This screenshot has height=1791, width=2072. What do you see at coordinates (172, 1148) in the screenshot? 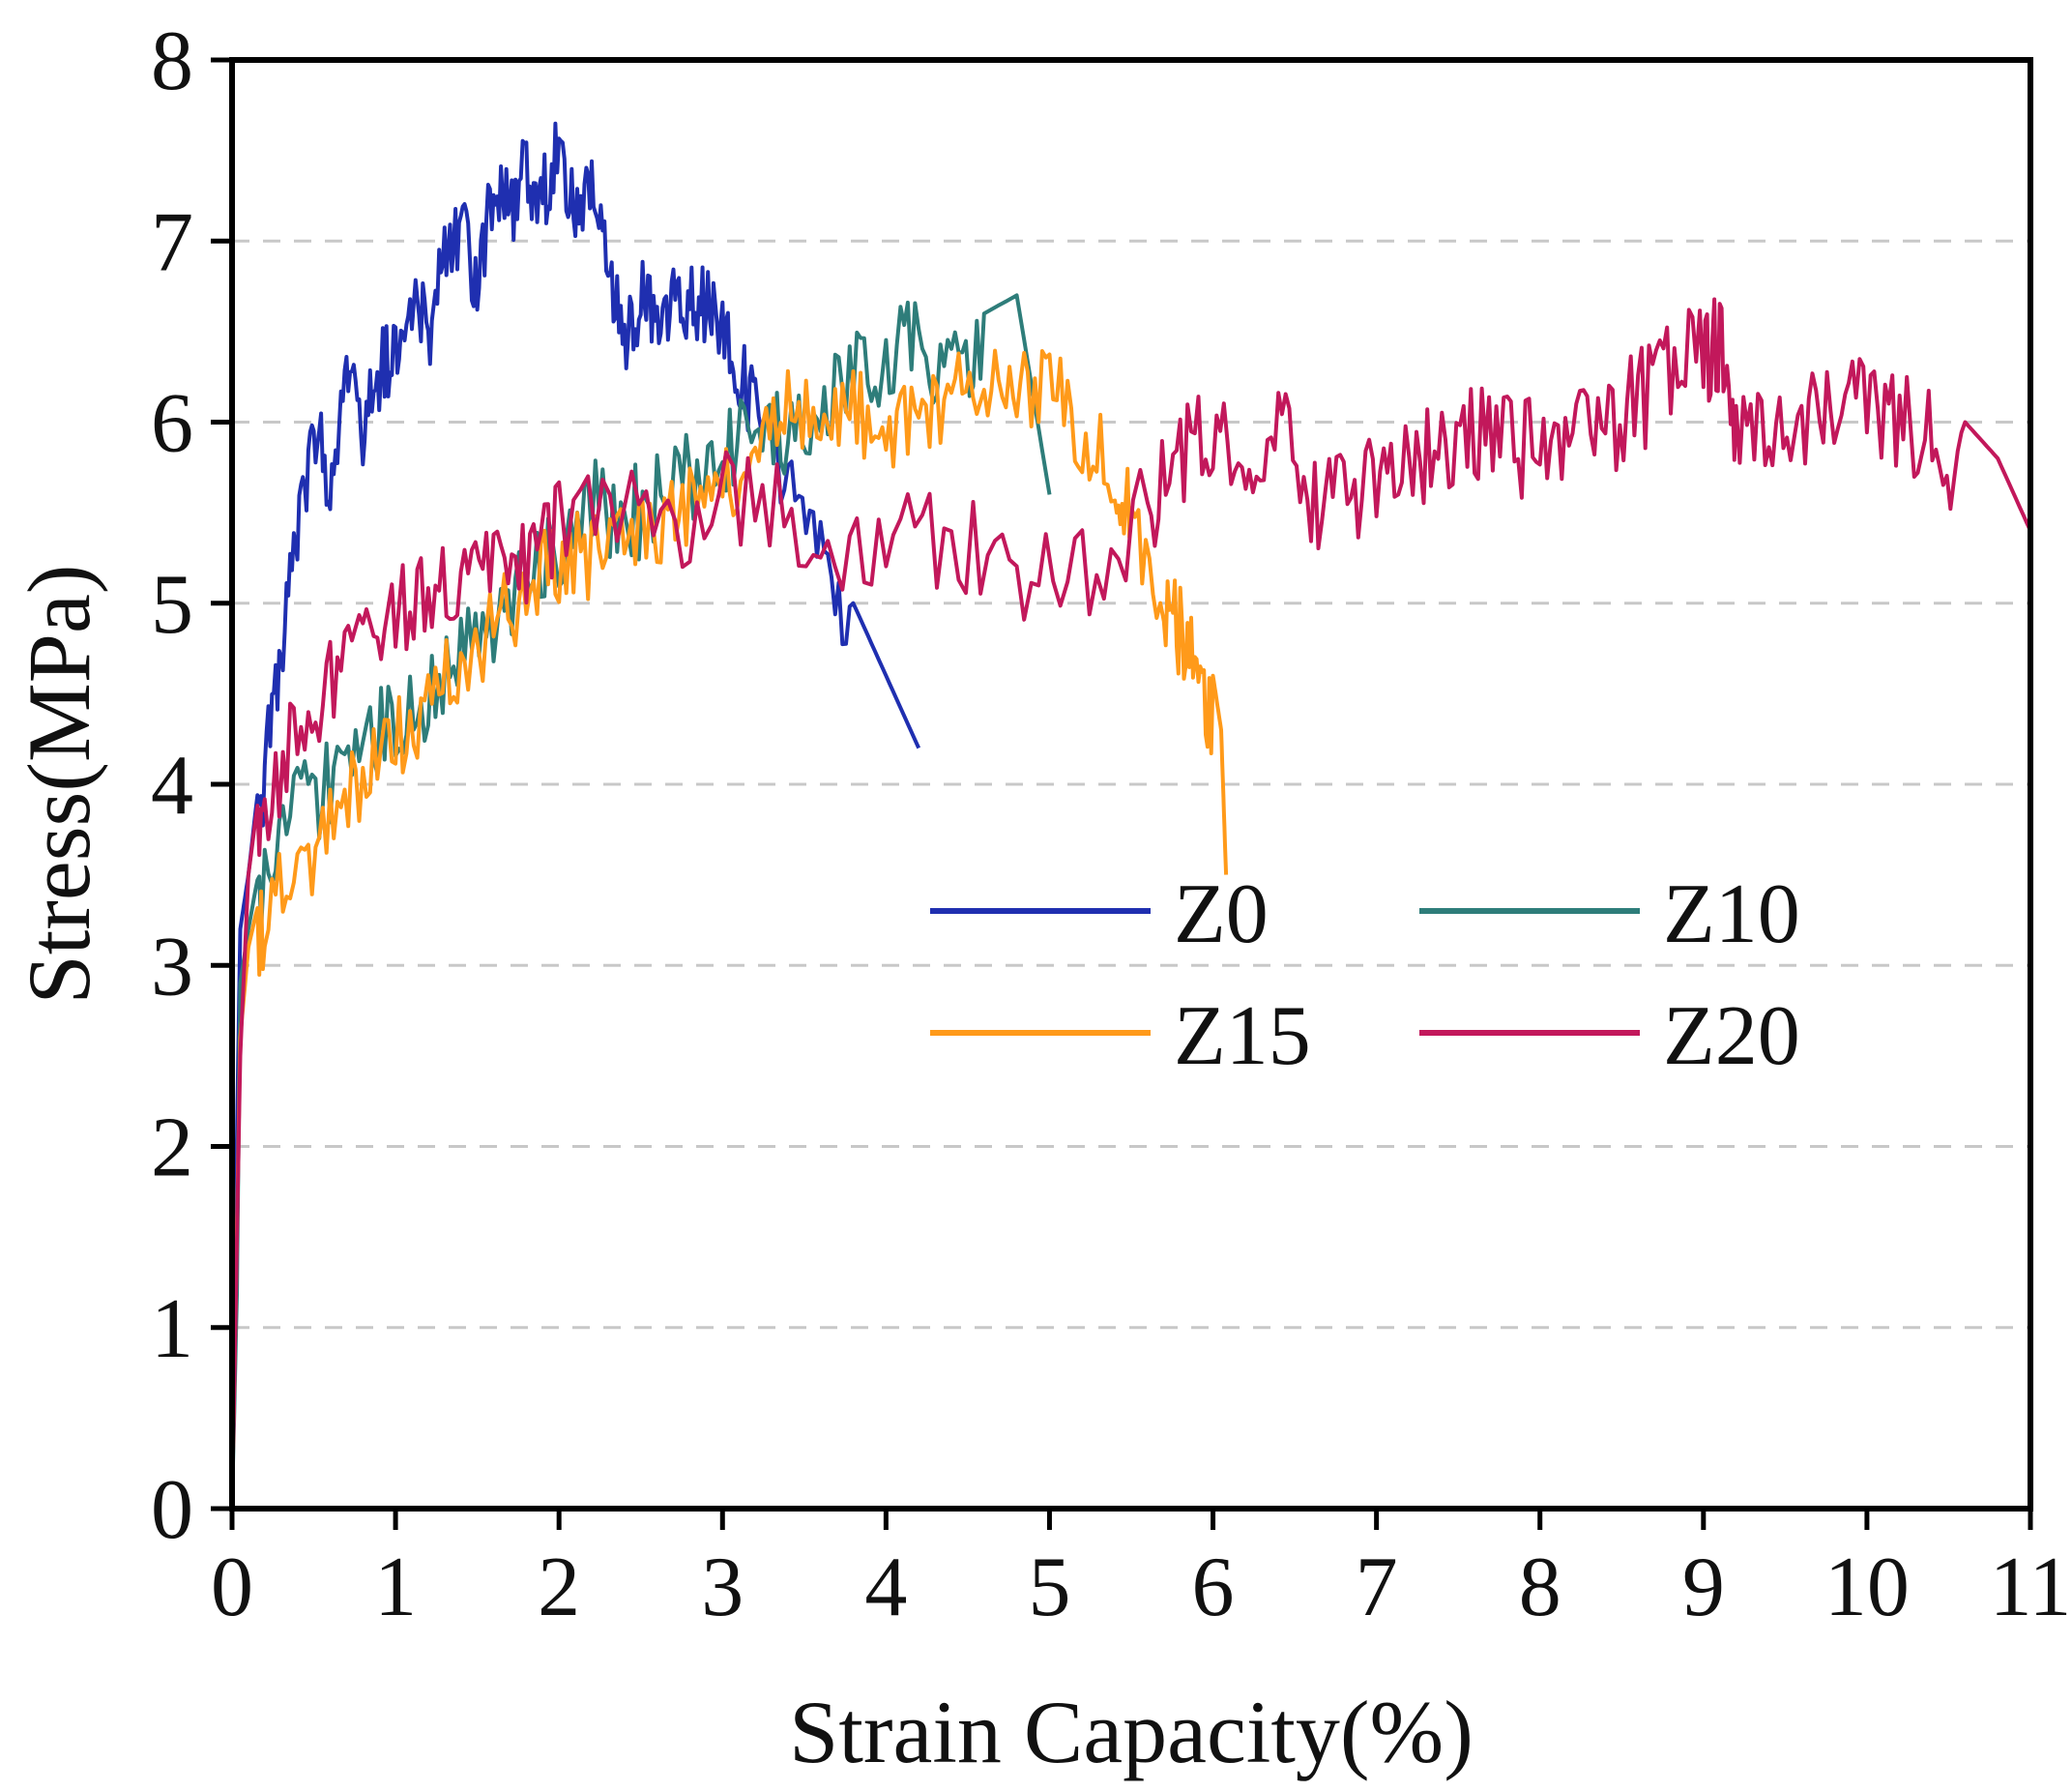
I see `y-tick-label-2: 2` at bounding box center [172, 1148].